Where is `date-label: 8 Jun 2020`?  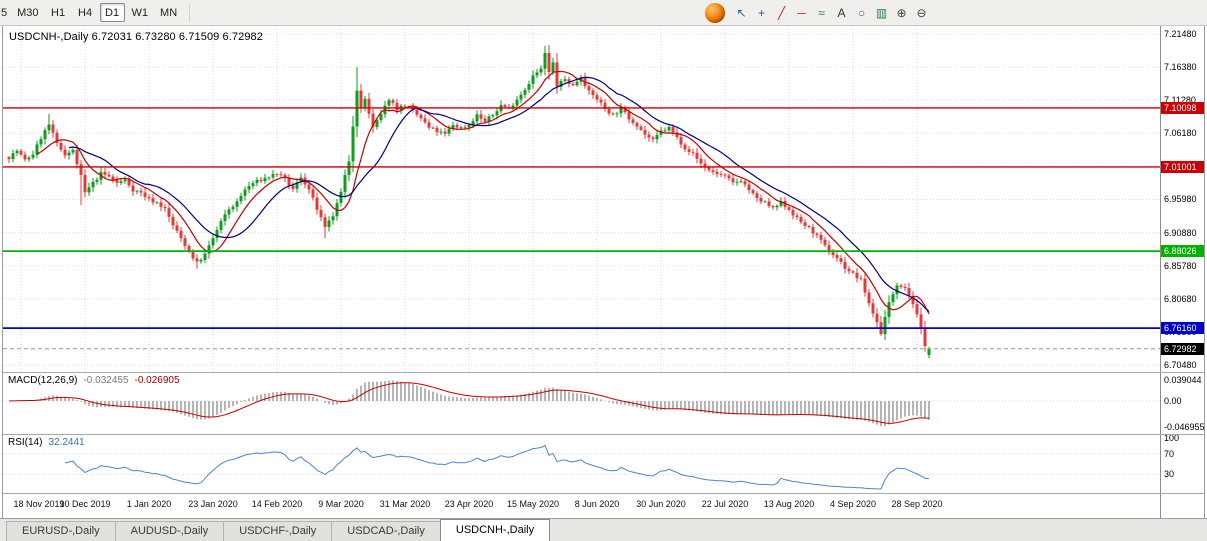
date-label: 8 Jun 2020 is located at coordinates (597, 504).